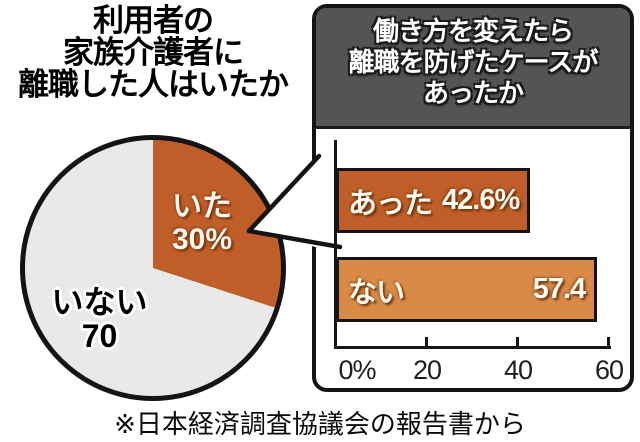 The image size is (640, 442). Describe the element at coordinates (99, 302) in the screenshot. I see `pie-slice-inai-text: いない` at that location.